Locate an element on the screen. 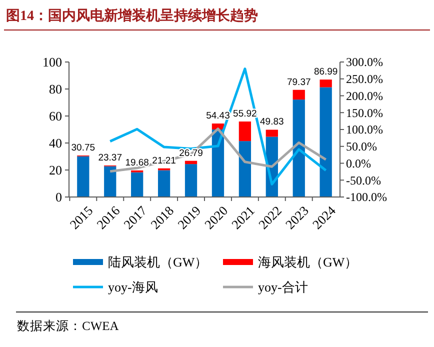 The image size is (434, 347). y2-tick-label: -100.0% is located at coordinates (366, 197).